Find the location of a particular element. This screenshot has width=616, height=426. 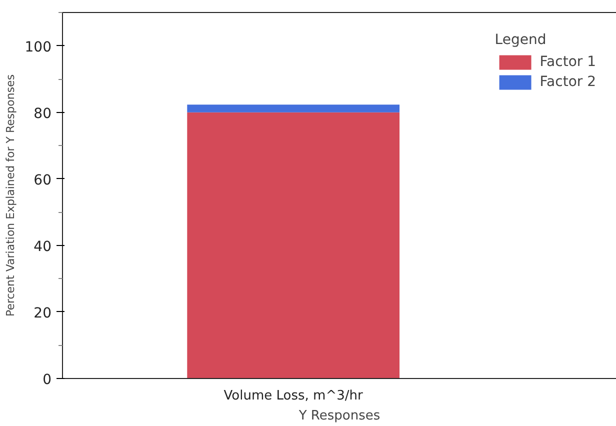

y-axis-title: Percent Variation Explained for Y Responses is located at coordinates (10, 195).